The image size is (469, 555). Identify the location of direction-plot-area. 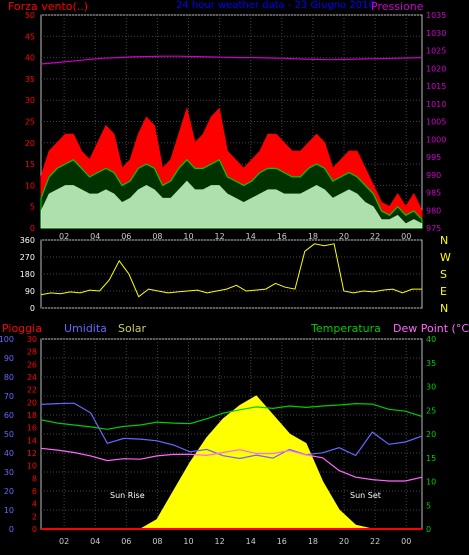
(231, 274).